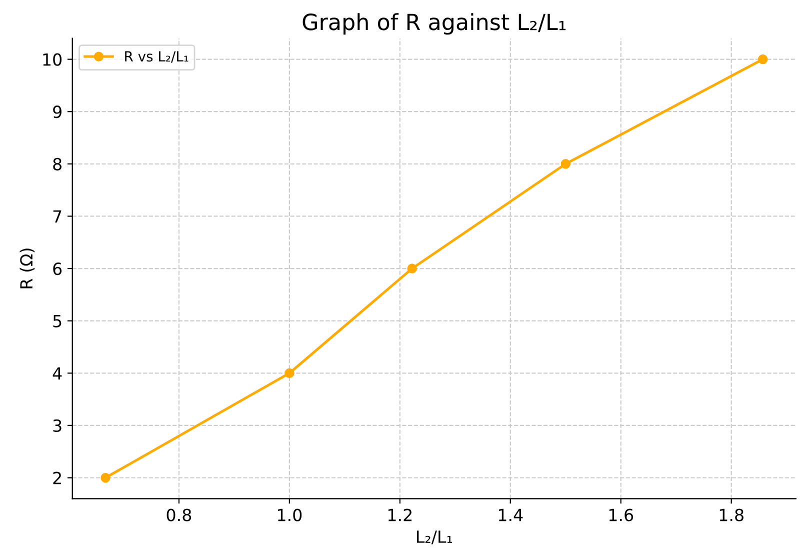 Image resolution: width=804 pixels, height=548 pixels. Describe the element at coordinates (732, 515) in the screenshot. I see `x-tick-label: 1.8` at that location.